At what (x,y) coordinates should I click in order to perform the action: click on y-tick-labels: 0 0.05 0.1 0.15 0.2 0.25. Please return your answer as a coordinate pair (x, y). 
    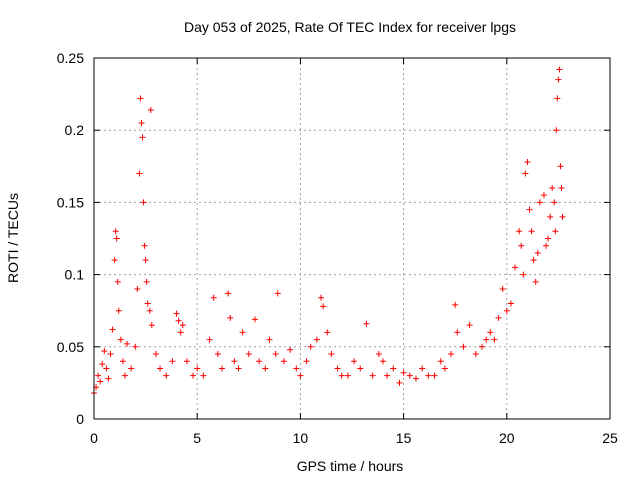
    Looking at the image, I should click on (70, 238).